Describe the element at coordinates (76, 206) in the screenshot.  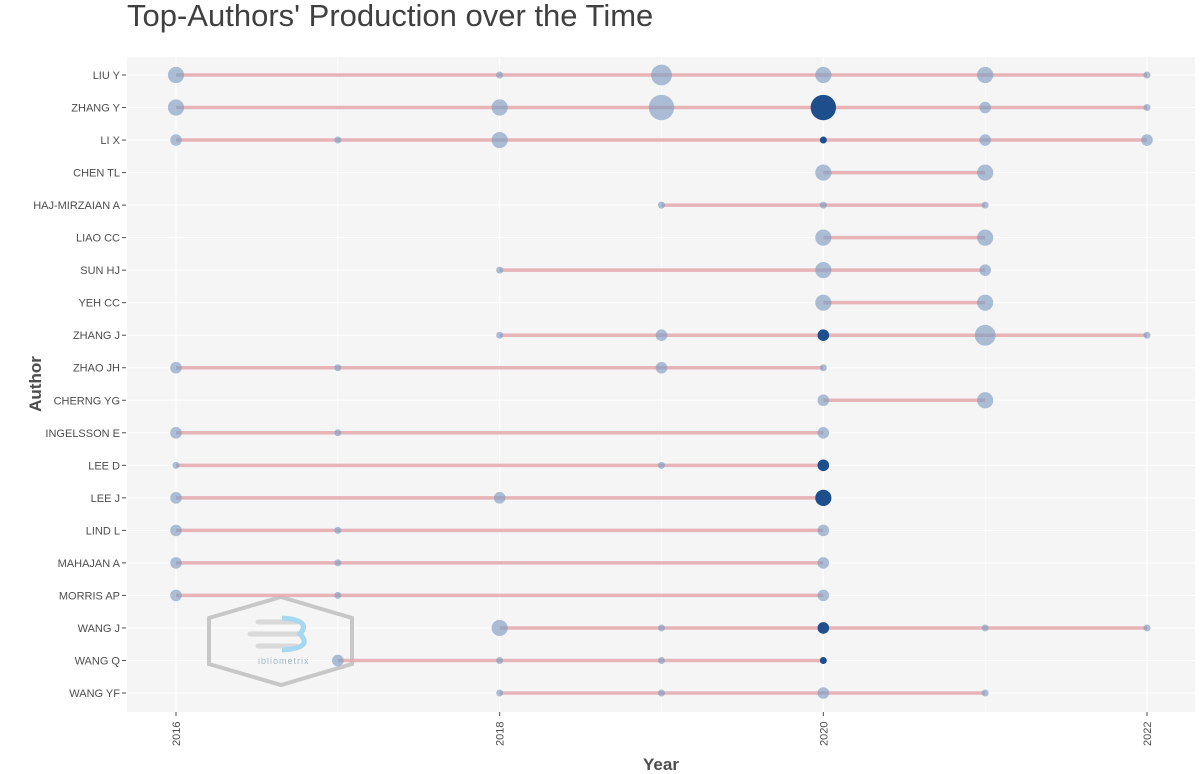
I see `y-tick-label: HAJ-MIRZAIAN A` at that location.